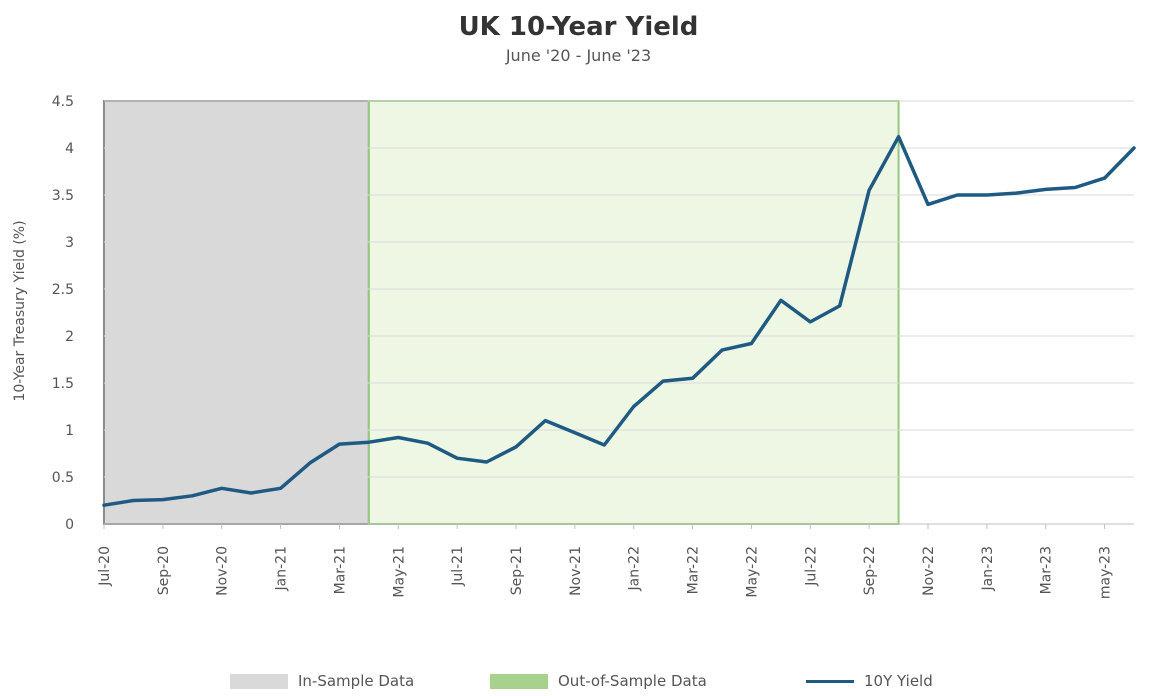 Image resolution: width=1157 pixels, height=696 pixels. Describe the element at coordinates (1047, 570) in the screenshot. I see `x-tick-label-16: Mar-23` at that location.